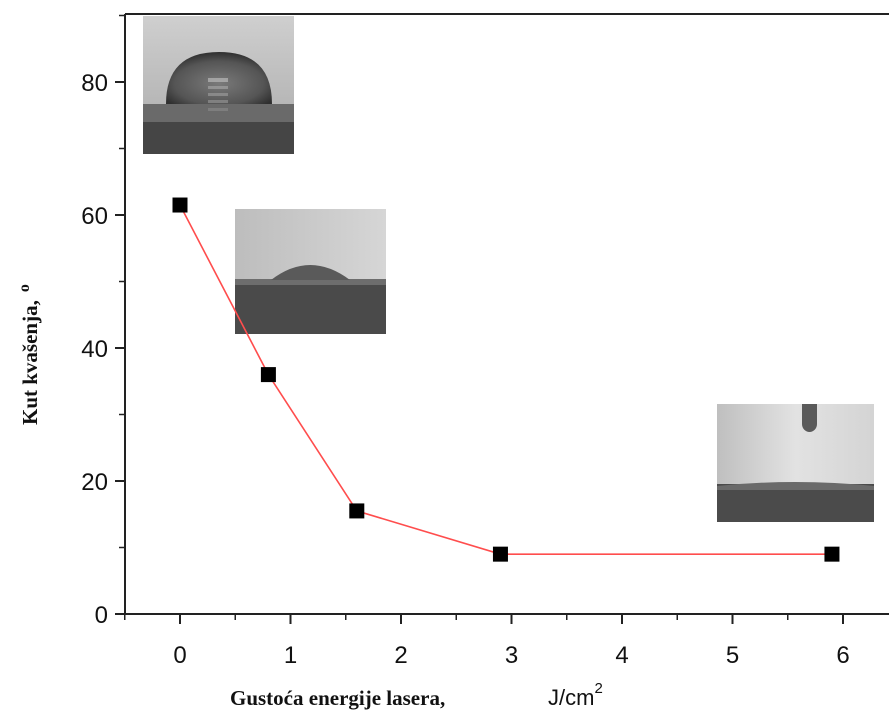 This screenshot has height=713, width=889. Describe the element at coordinates (511, 655) in the screenshot. I see `x-tick-label-3: 3` at that location.